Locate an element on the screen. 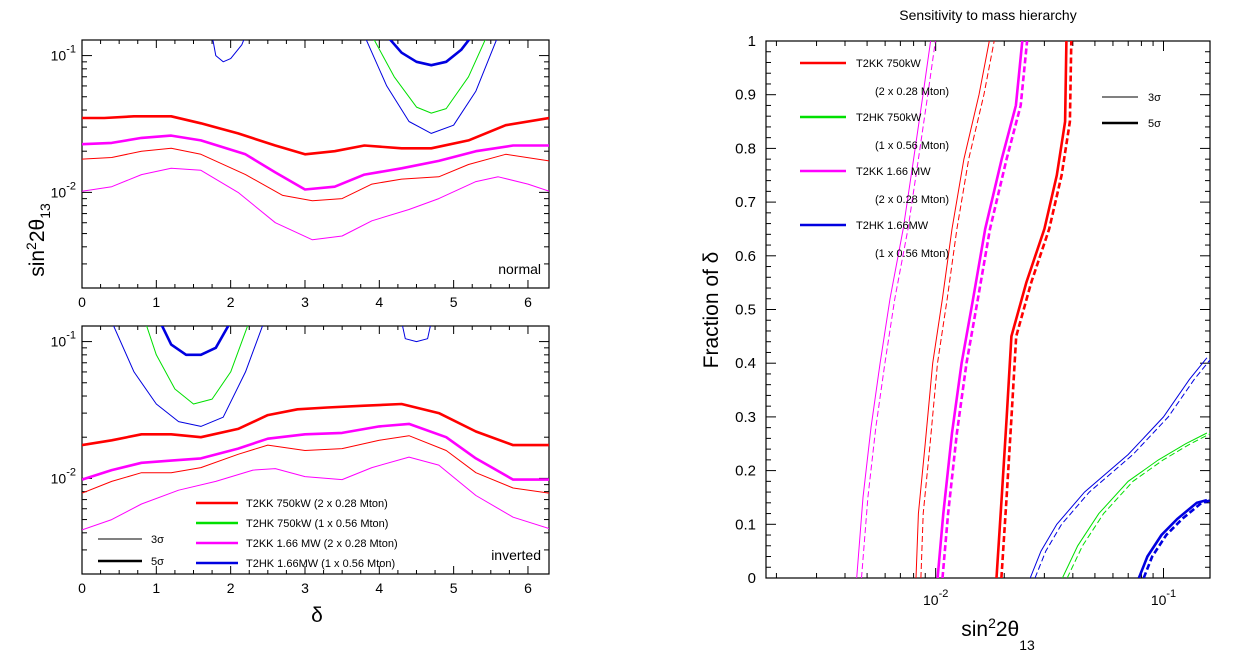  x-tick-label: 10⁻² is located at coordinates (935, 598).